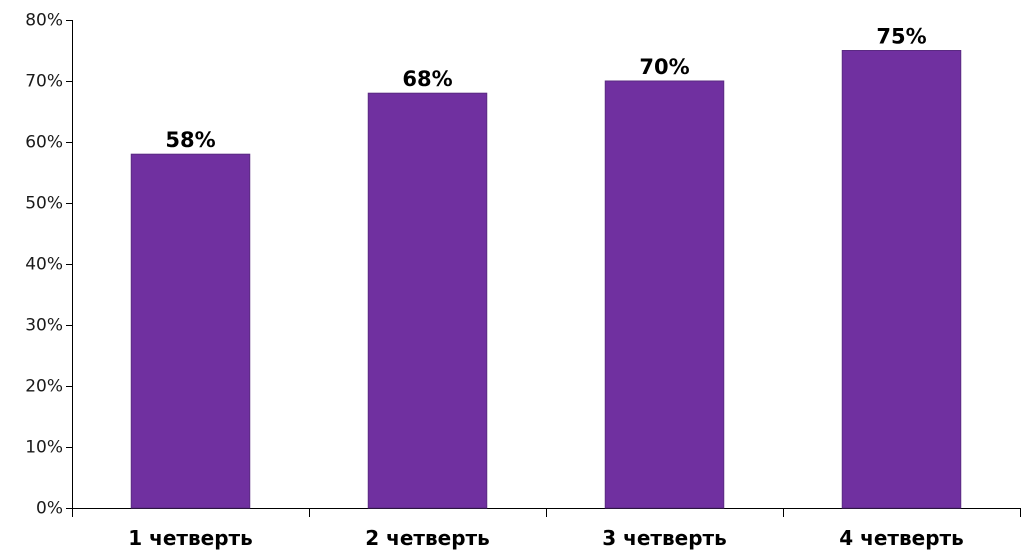 The width and height of the screenshot is (1026, 553). I want to click on bar-value-label: 58%, so click(190, 140).